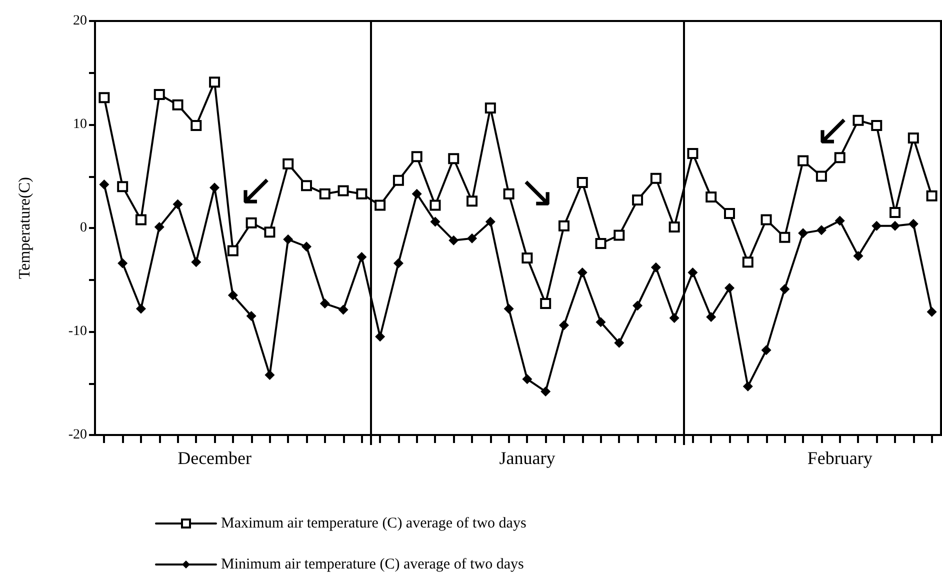 This screenshot has width=942, height=587. I want to click on legend-label: Maximum air temperature (C) average of two days, so click(373, 524).